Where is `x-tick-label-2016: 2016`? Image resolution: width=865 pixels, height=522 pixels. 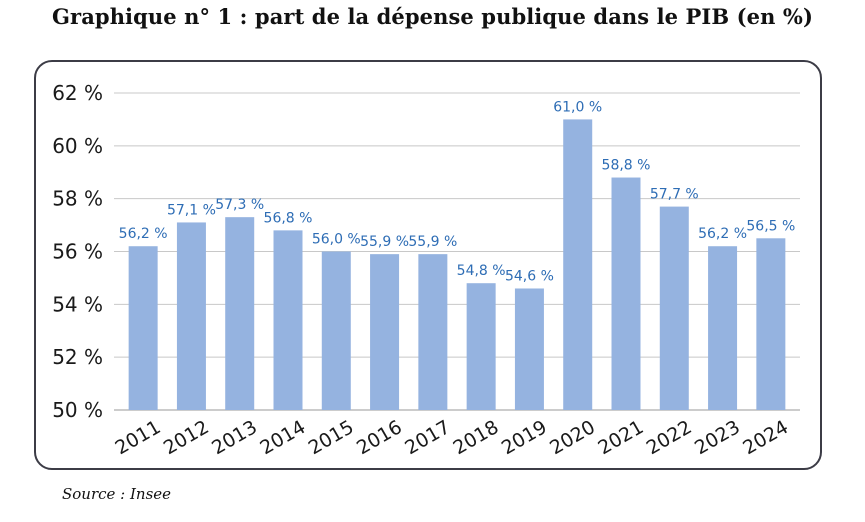 x-tick-label-2016: 2016 is located at coordinates (379, 437).